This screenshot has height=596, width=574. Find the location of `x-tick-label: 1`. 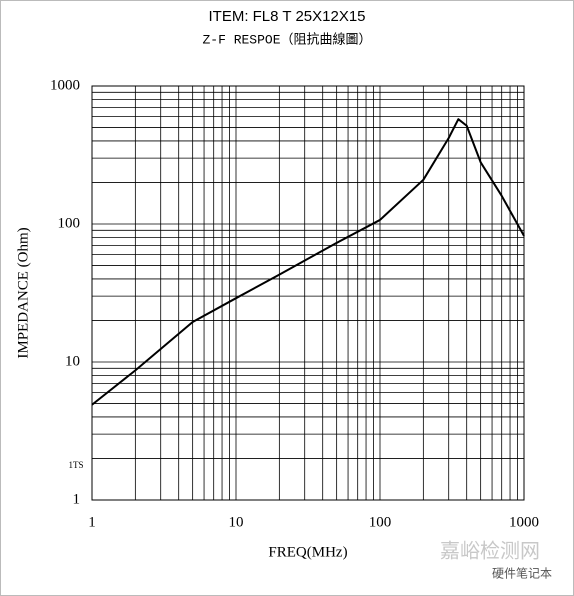

x-tick-label: 1 is located at coordinates (92, 522).